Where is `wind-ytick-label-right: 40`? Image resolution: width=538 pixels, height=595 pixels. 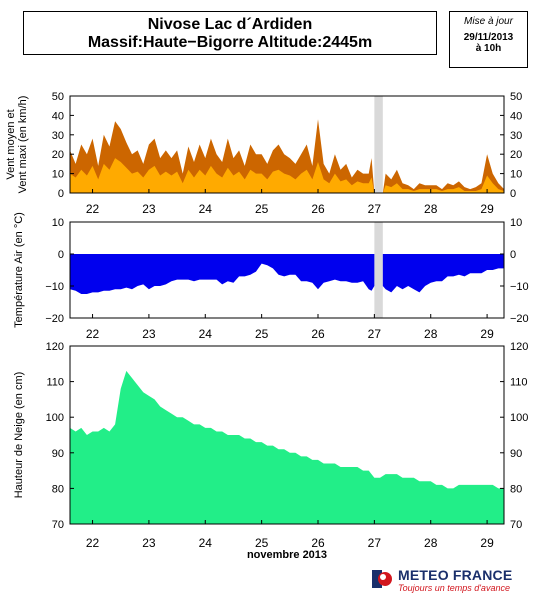
wind-ytick-label-right: 40 is located at coordinates (516, 116).